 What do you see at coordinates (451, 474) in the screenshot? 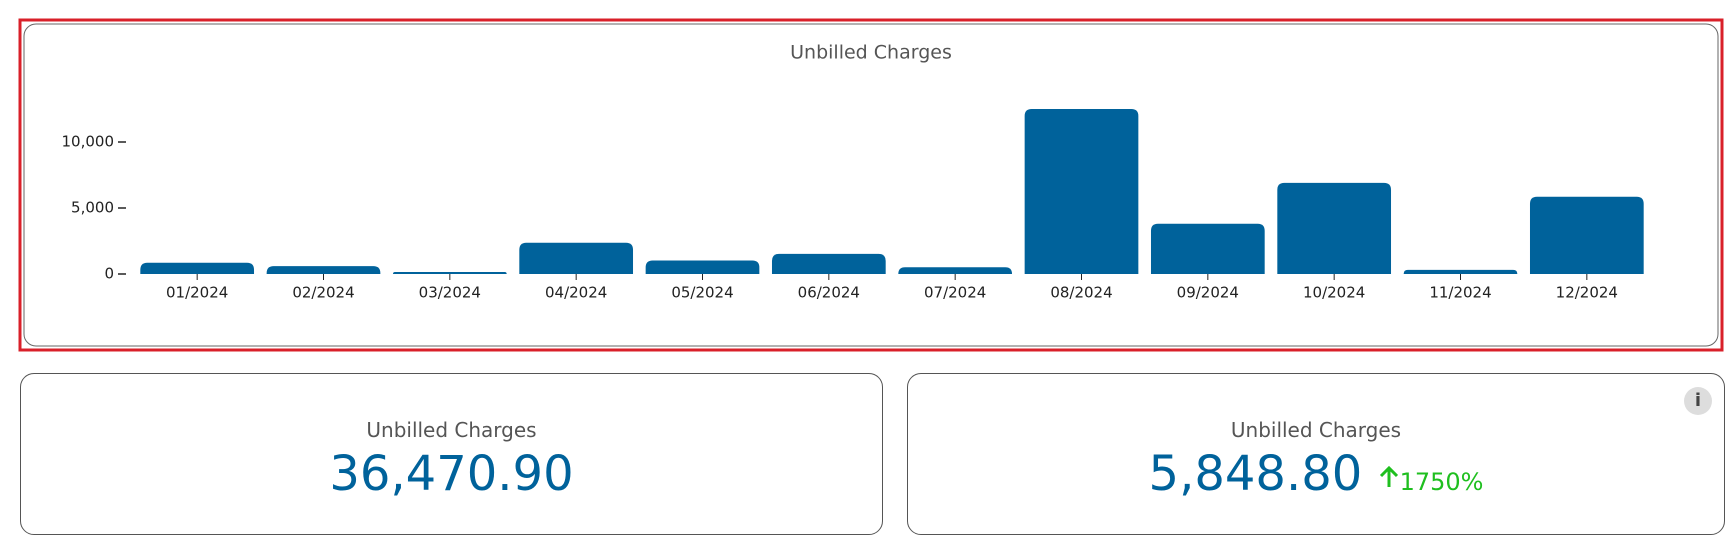
I see `card-value: 36,470.90` at bounding box center [451, 474].